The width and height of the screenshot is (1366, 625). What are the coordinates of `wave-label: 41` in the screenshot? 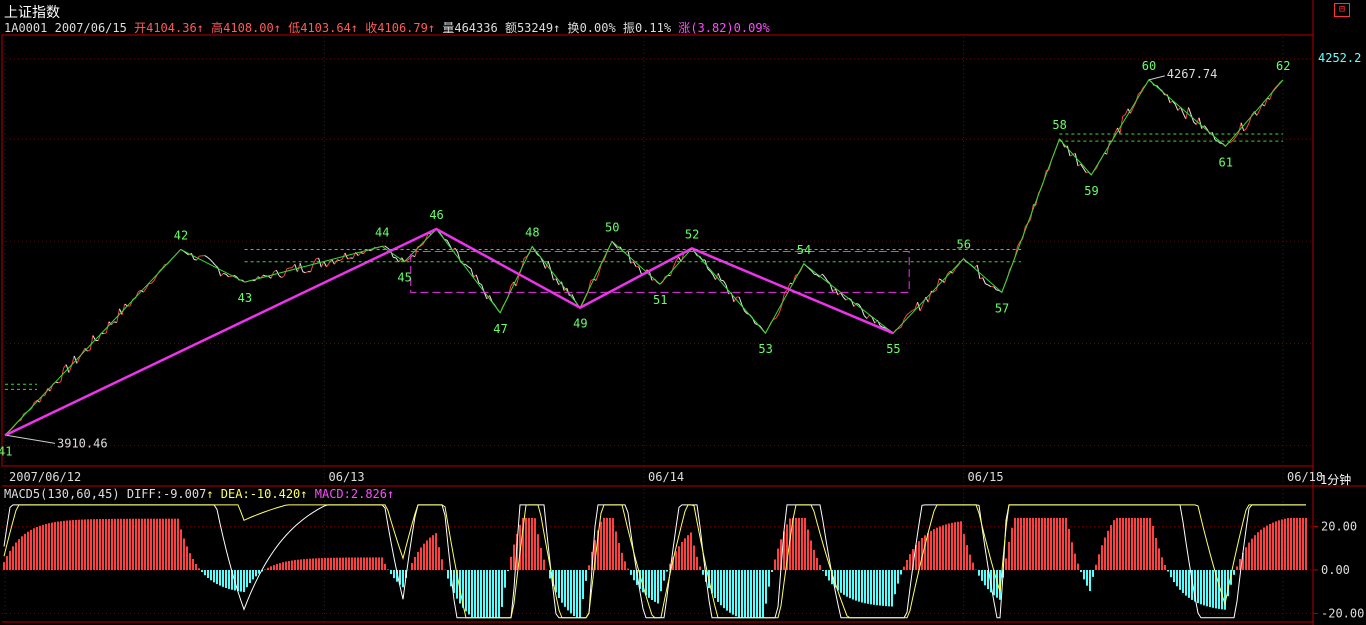 It's located at (6, 451).